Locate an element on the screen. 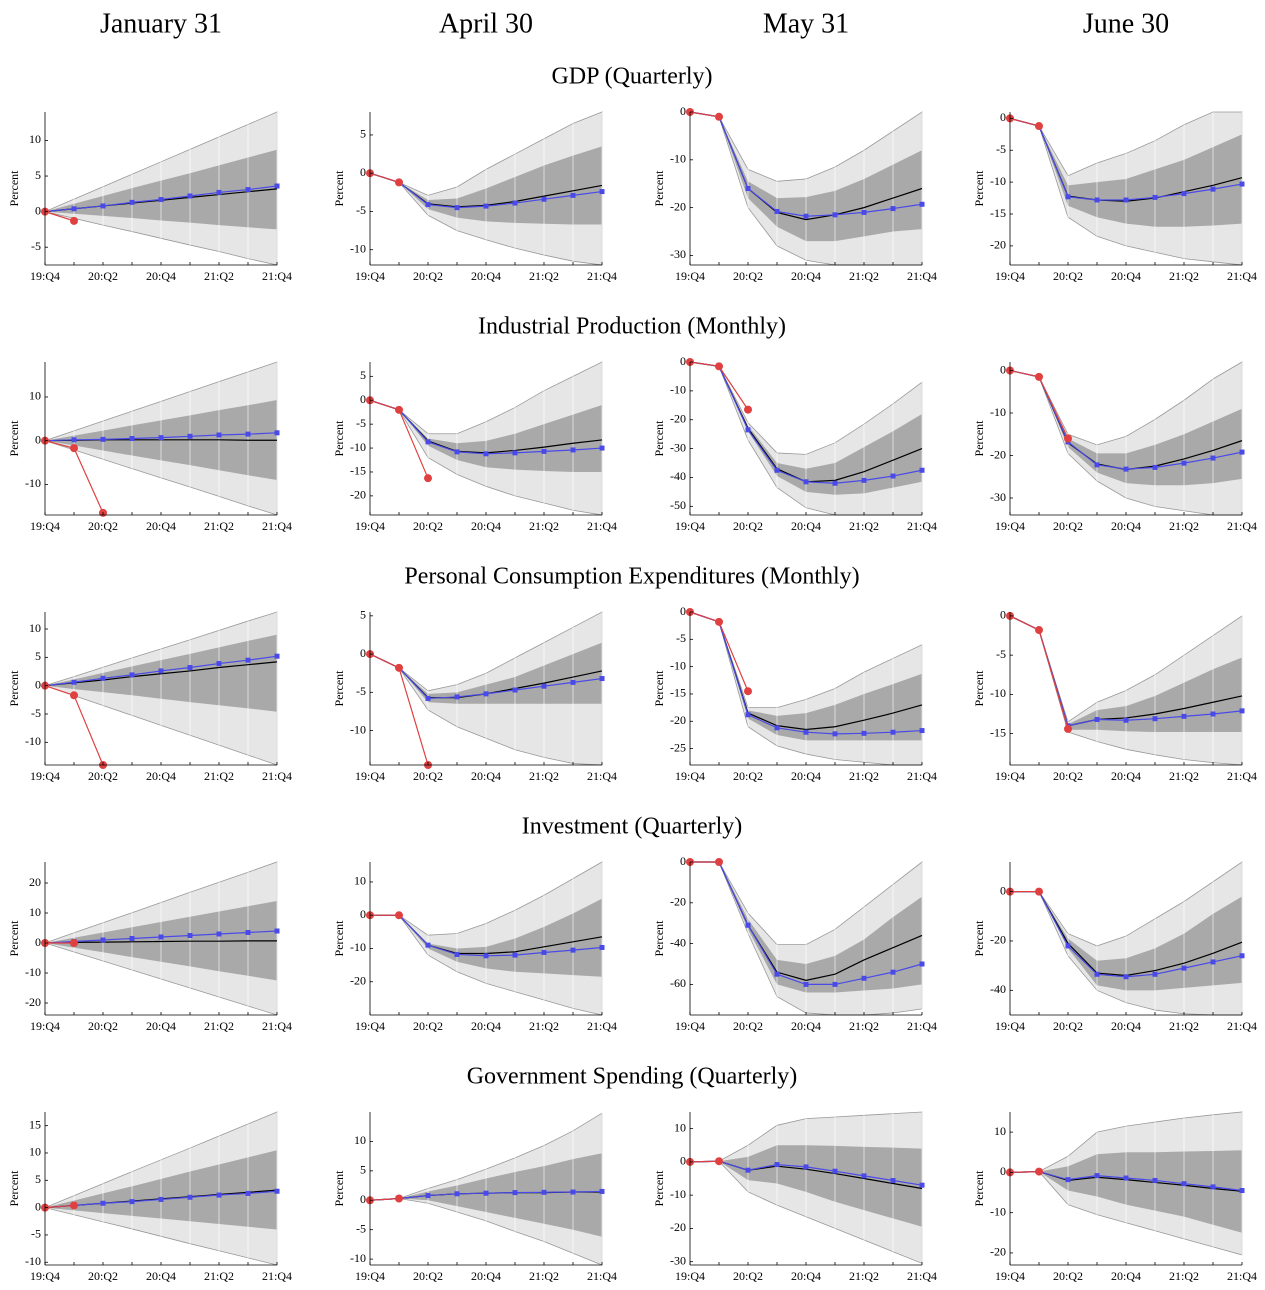 This screenshot has width=1265, height=1290. panel: -10 0 10 19:Q4 20:Q2 20:Q4 21:Q2 21:Q4 Percent is located at coordinates (149, 447).